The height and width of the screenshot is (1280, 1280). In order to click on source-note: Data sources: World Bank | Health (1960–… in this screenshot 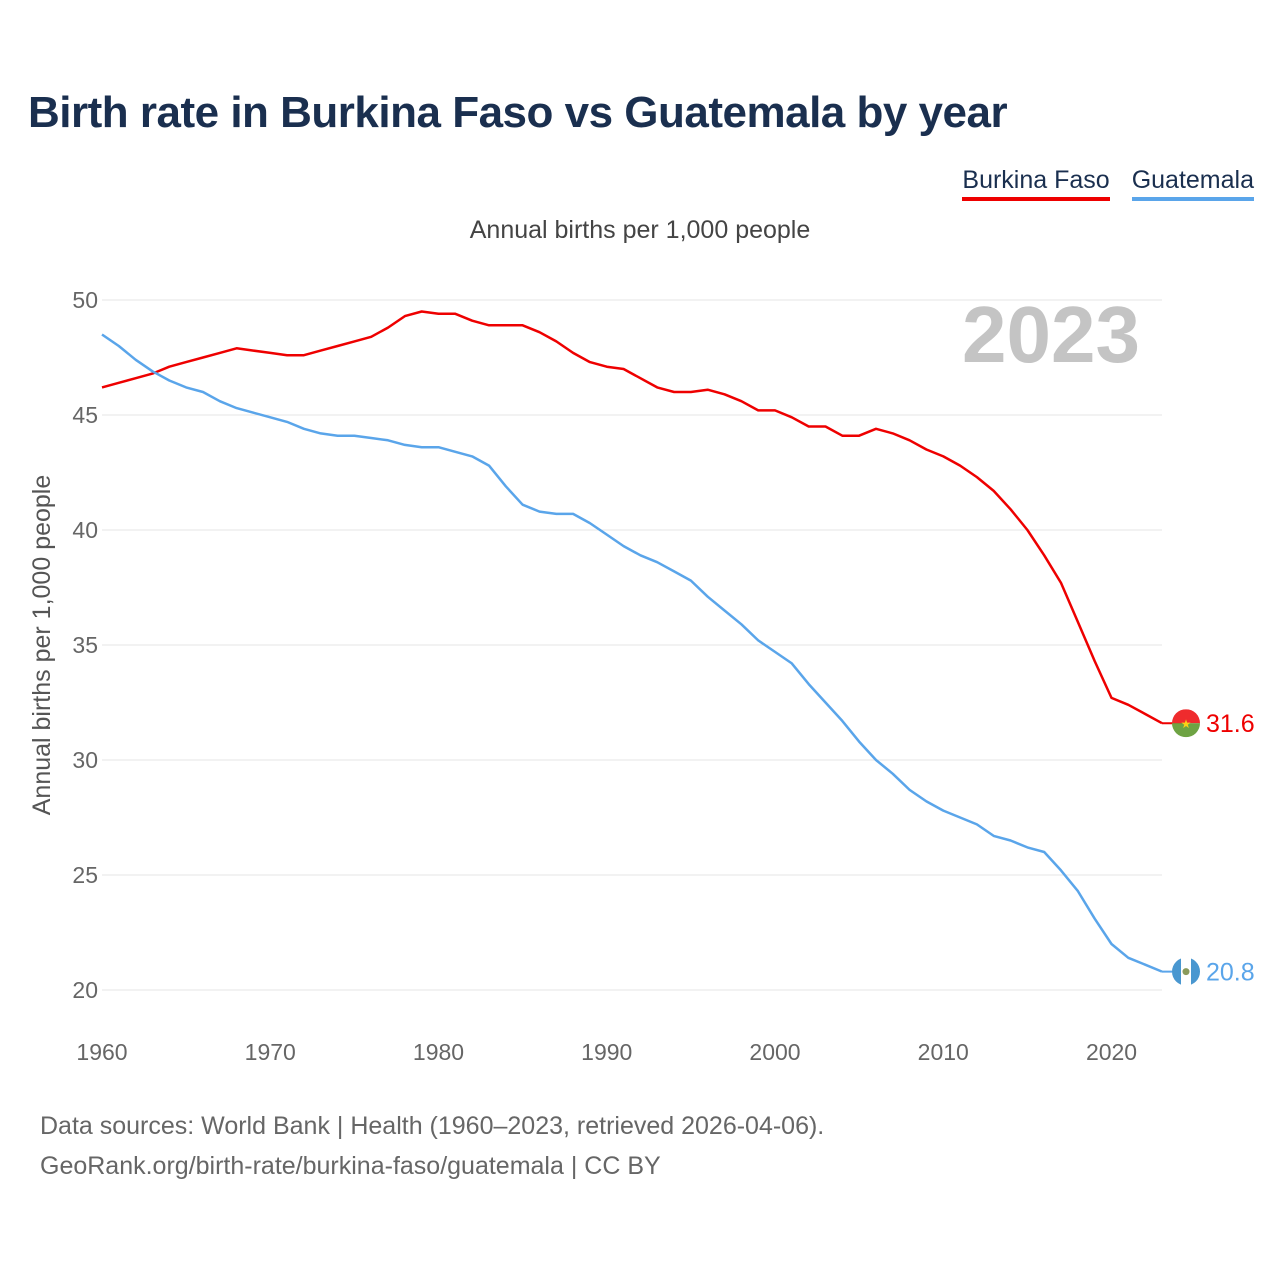, I will do `click(432, 1146)`.